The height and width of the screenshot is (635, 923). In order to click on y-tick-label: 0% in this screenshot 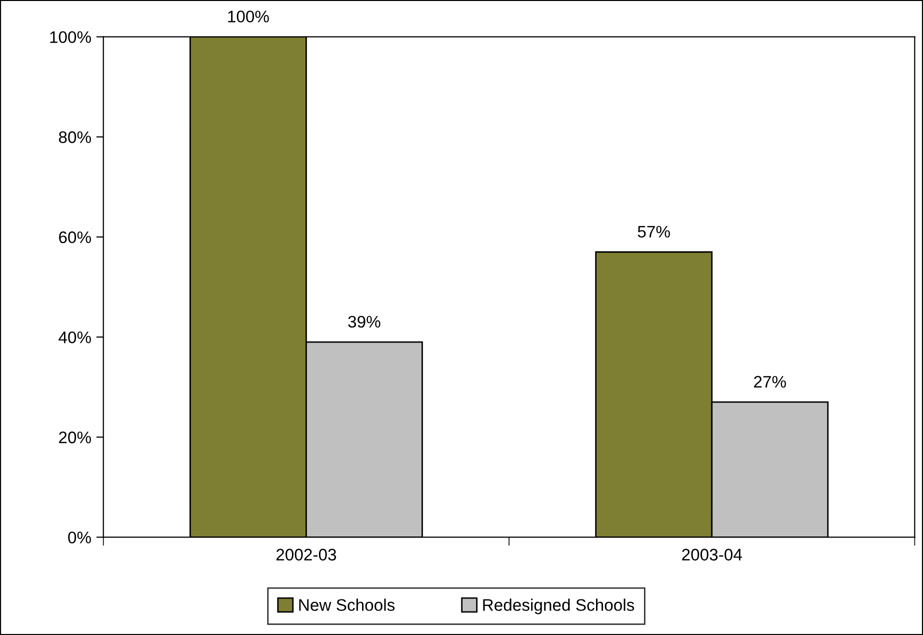, I will do `click(79, 538)`.